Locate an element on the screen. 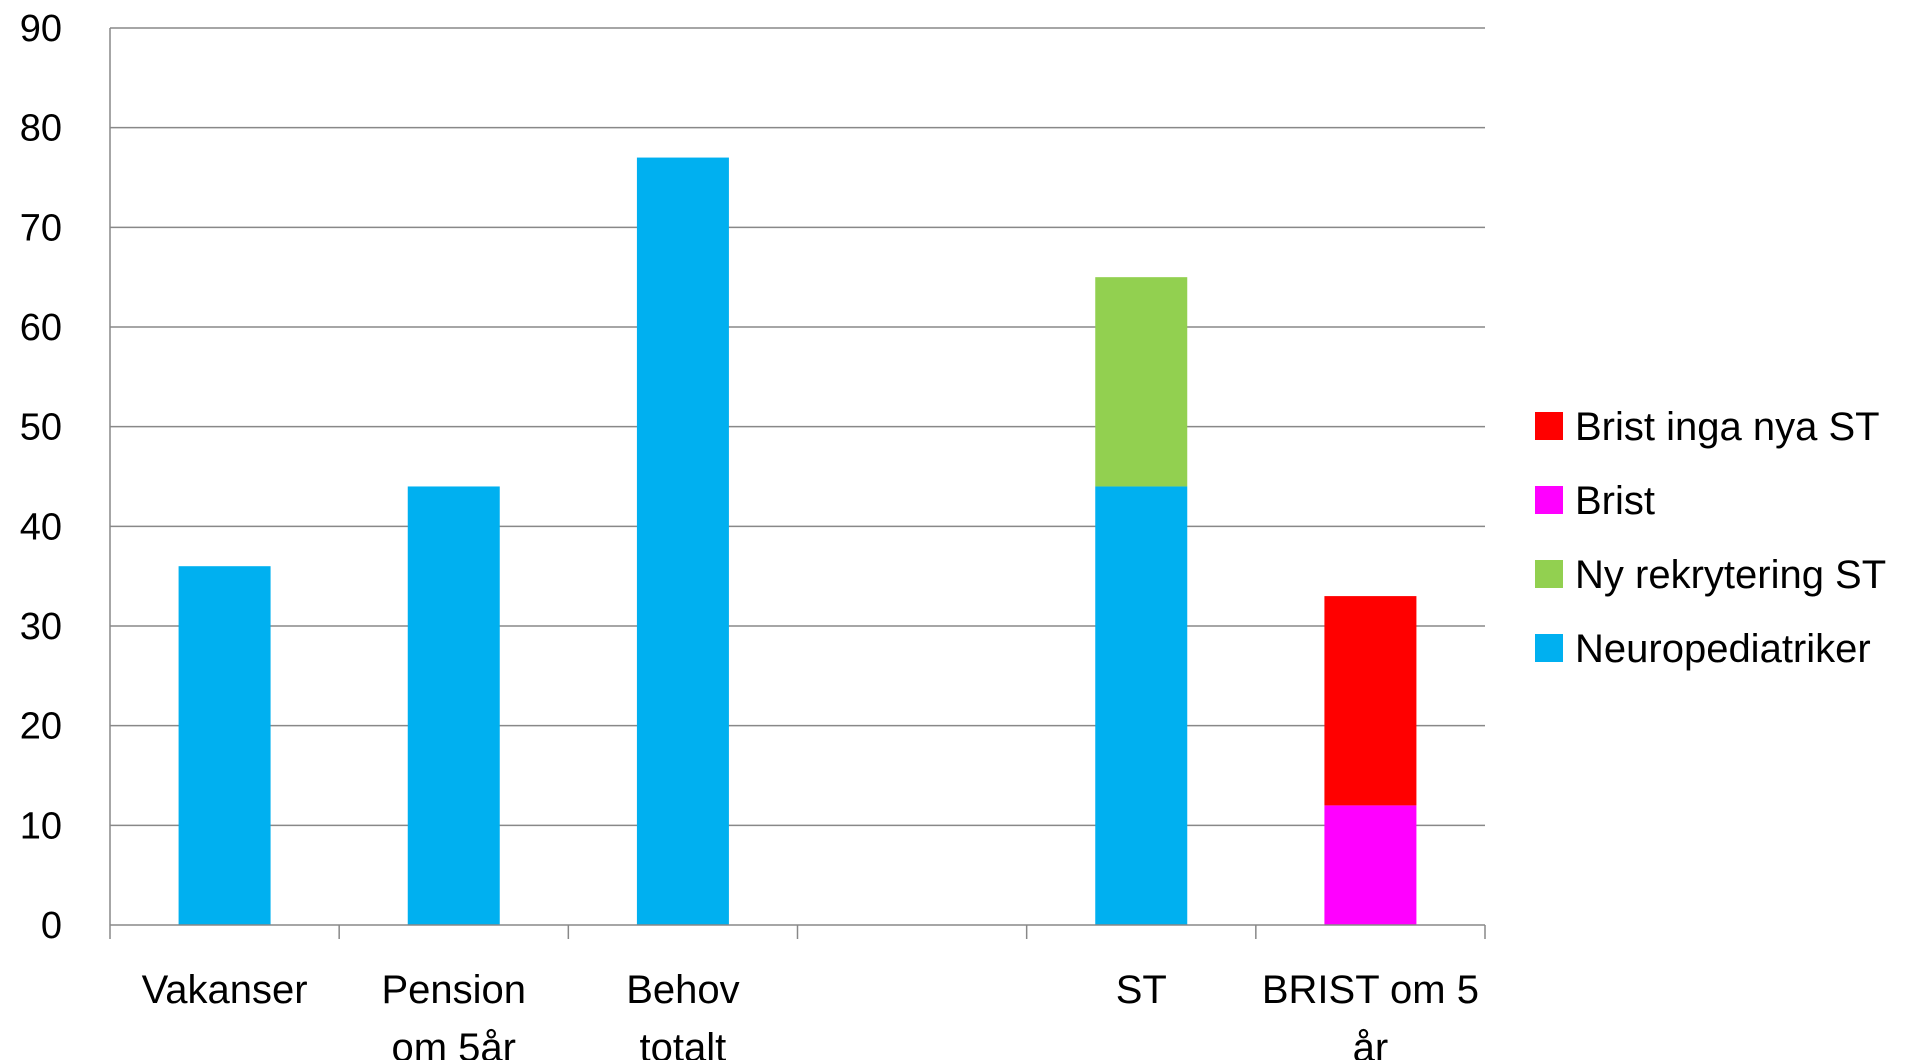 The width and height of the screenshot is (1923, 1060). x-category-label: ST is located at coordinates (1141, 990).